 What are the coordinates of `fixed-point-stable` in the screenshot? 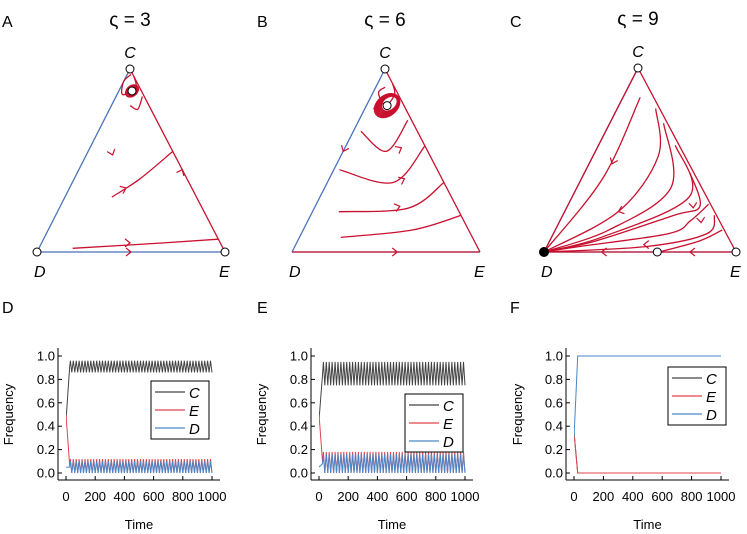 It's located at (544, 252).